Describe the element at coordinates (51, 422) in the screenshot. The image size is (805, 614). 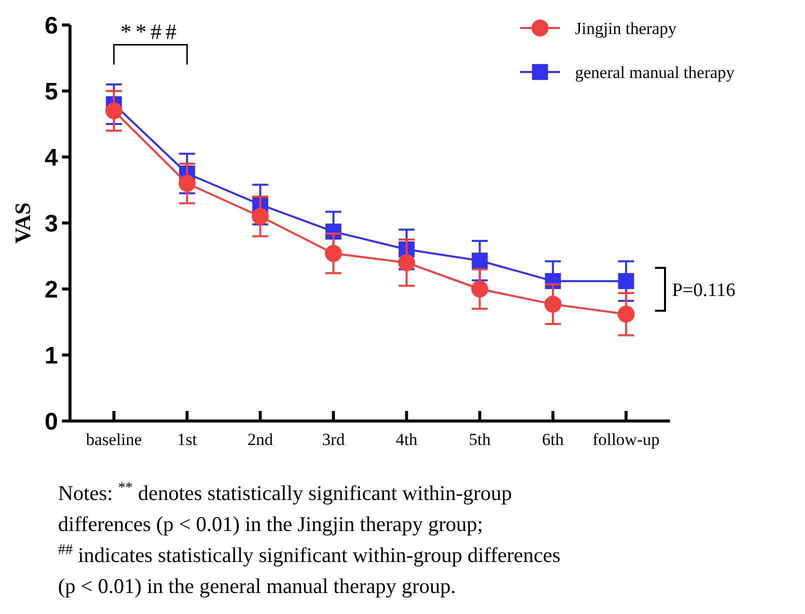
I see `y-tick-label: 0` at that location.